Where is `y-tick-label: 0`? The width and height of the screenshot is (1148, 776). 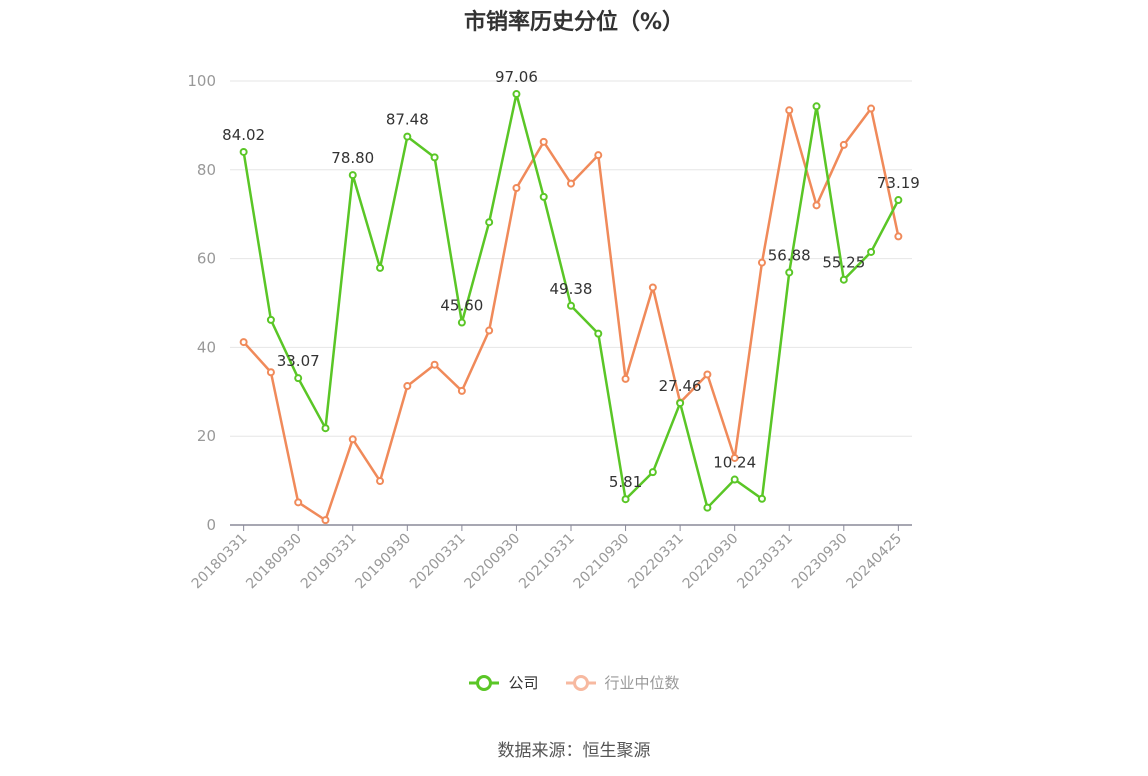
y-tick-label: 0 is located at coordinates (211, 525).